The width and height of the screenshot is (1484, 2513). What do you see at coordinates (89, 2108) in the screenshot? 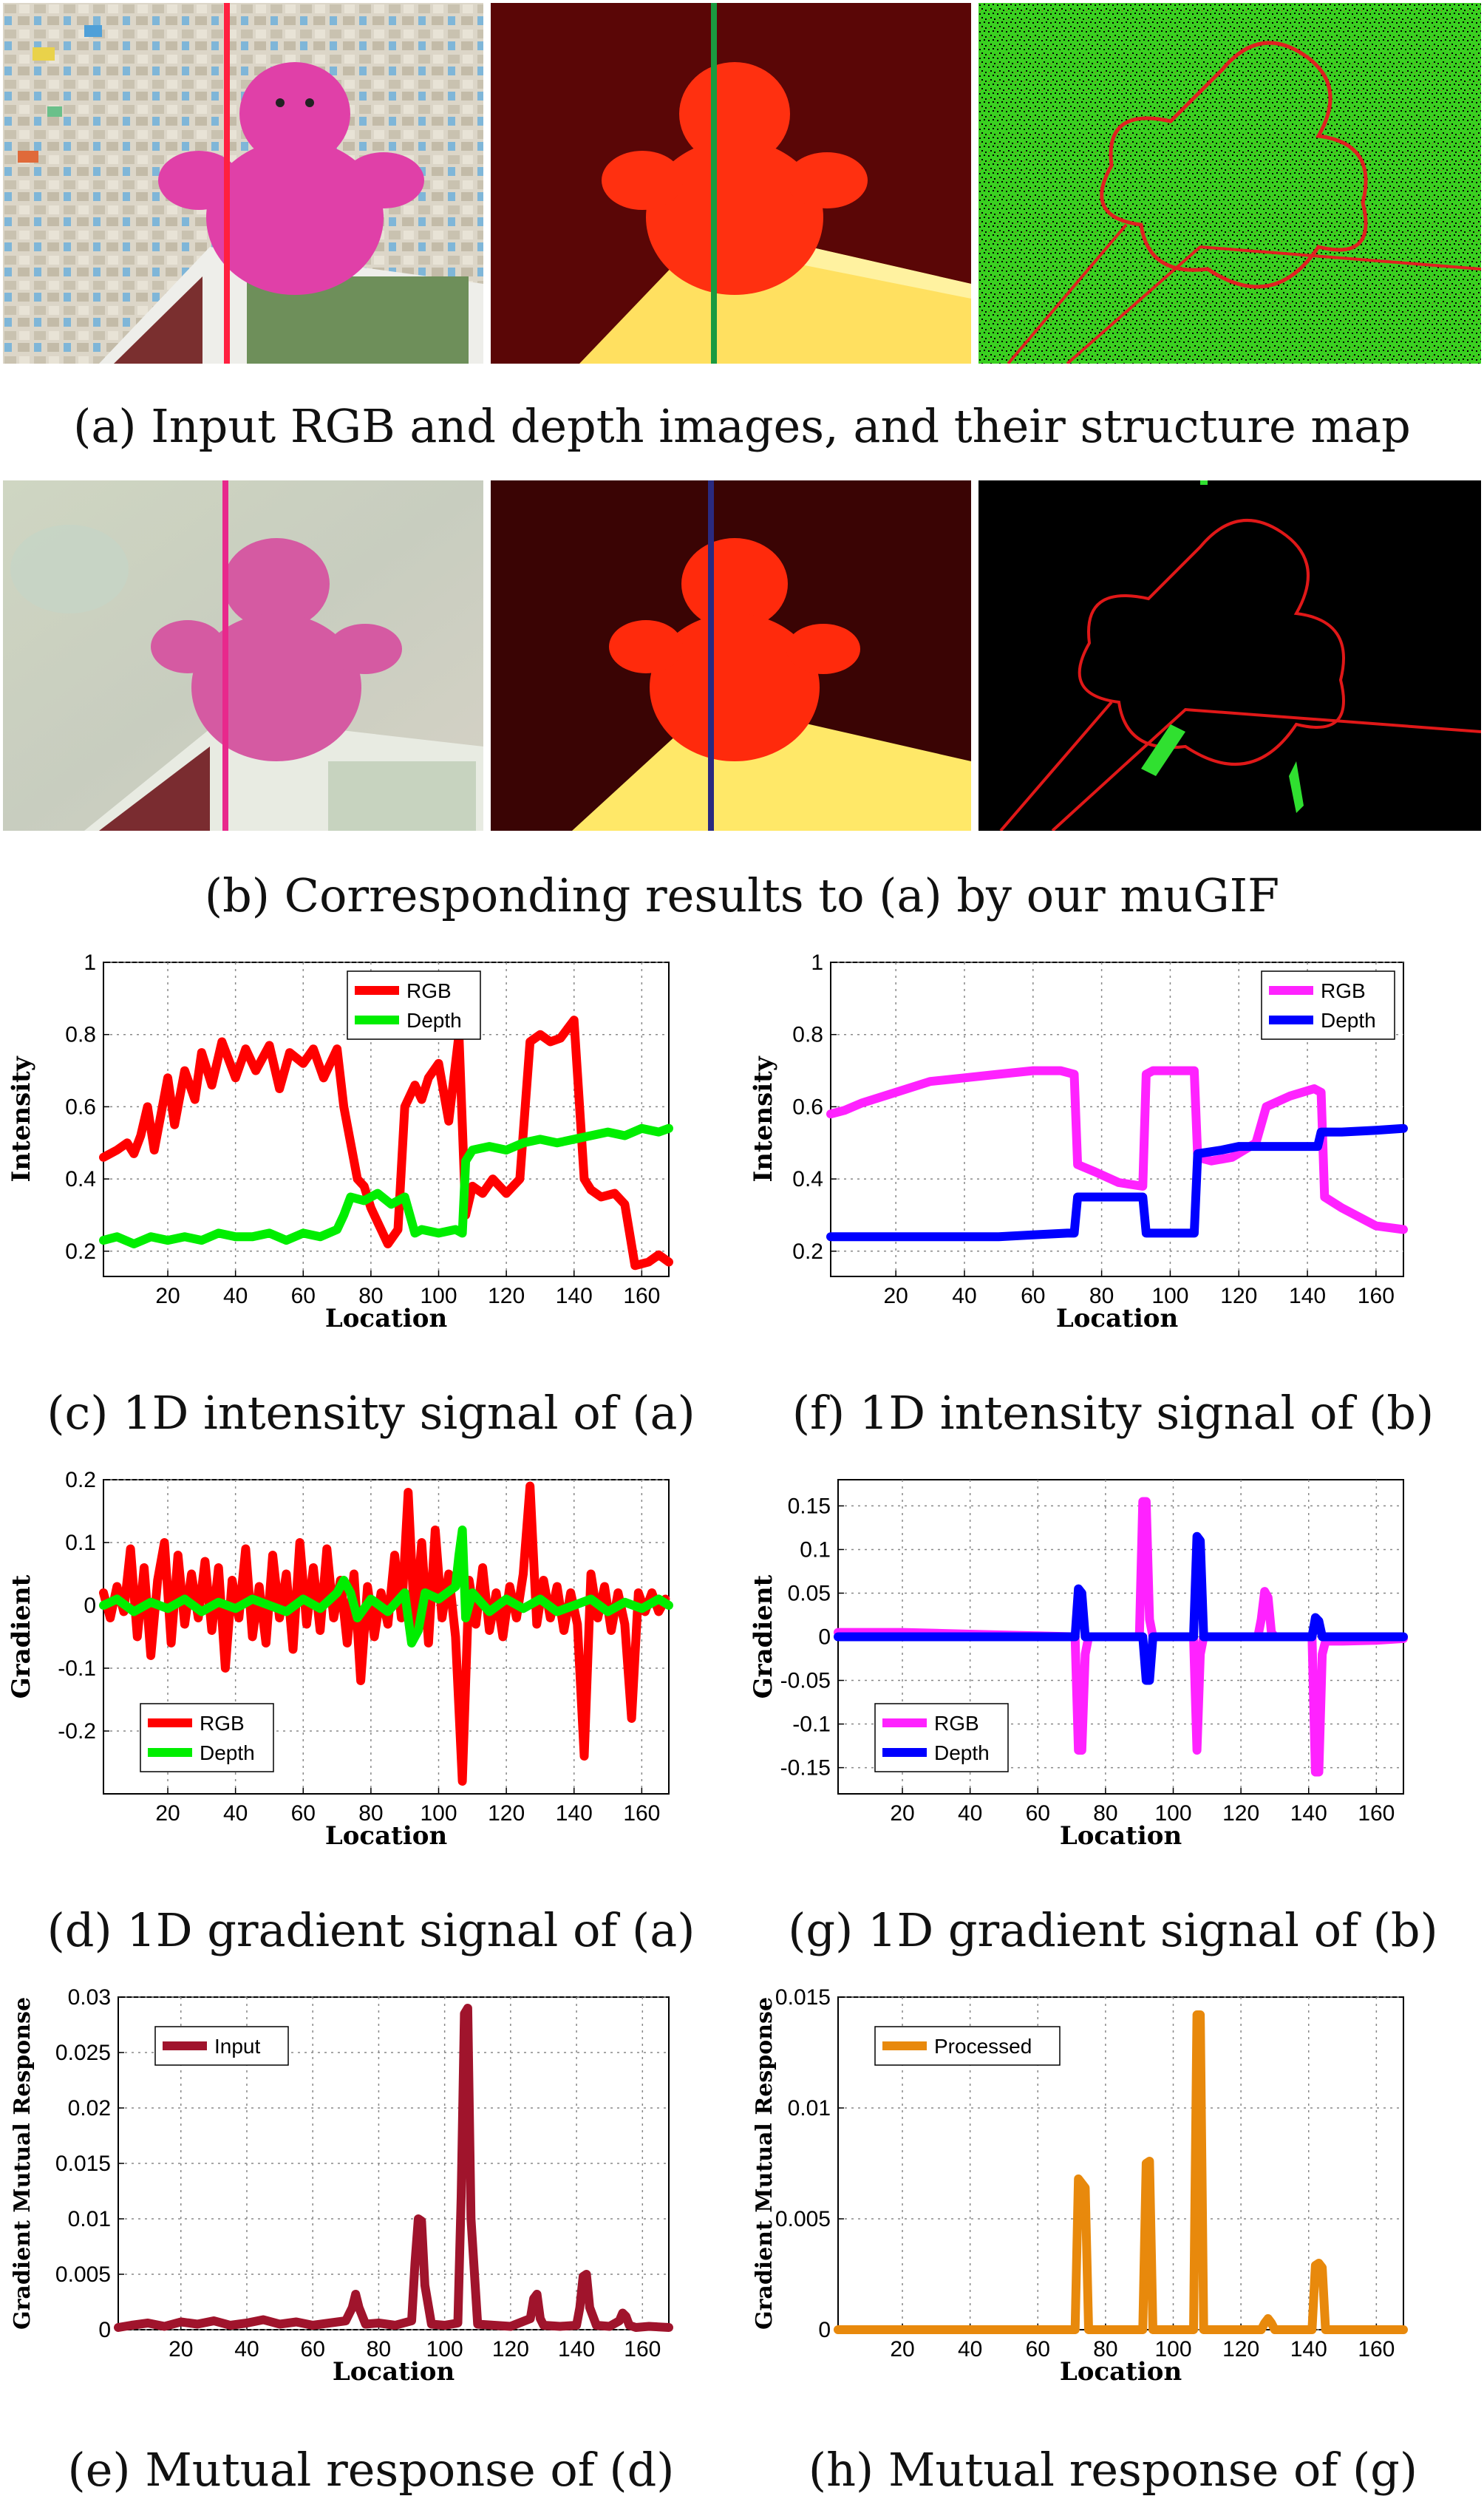
I see `y-tick-label: 0.02` at bounding box center [89, 2108].